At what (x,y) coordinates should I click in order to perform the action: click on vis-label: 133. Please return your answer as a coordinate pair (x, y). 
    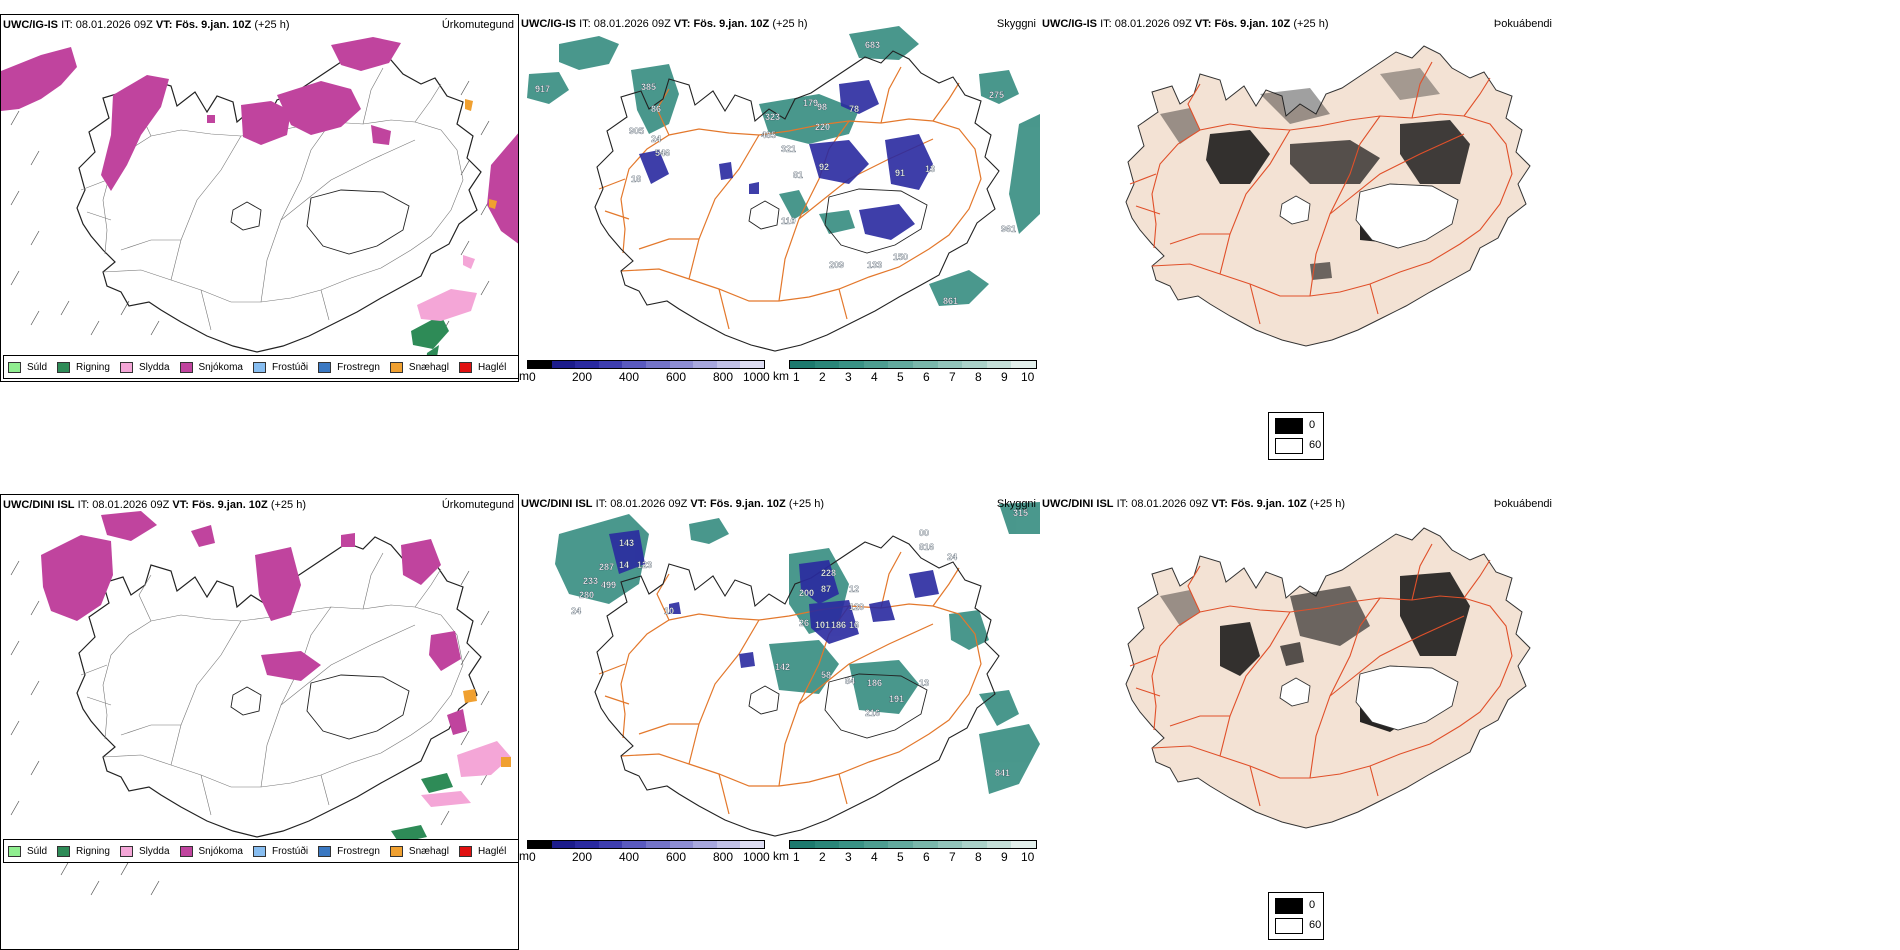
    Looking at the image, I should click on (874, 265).